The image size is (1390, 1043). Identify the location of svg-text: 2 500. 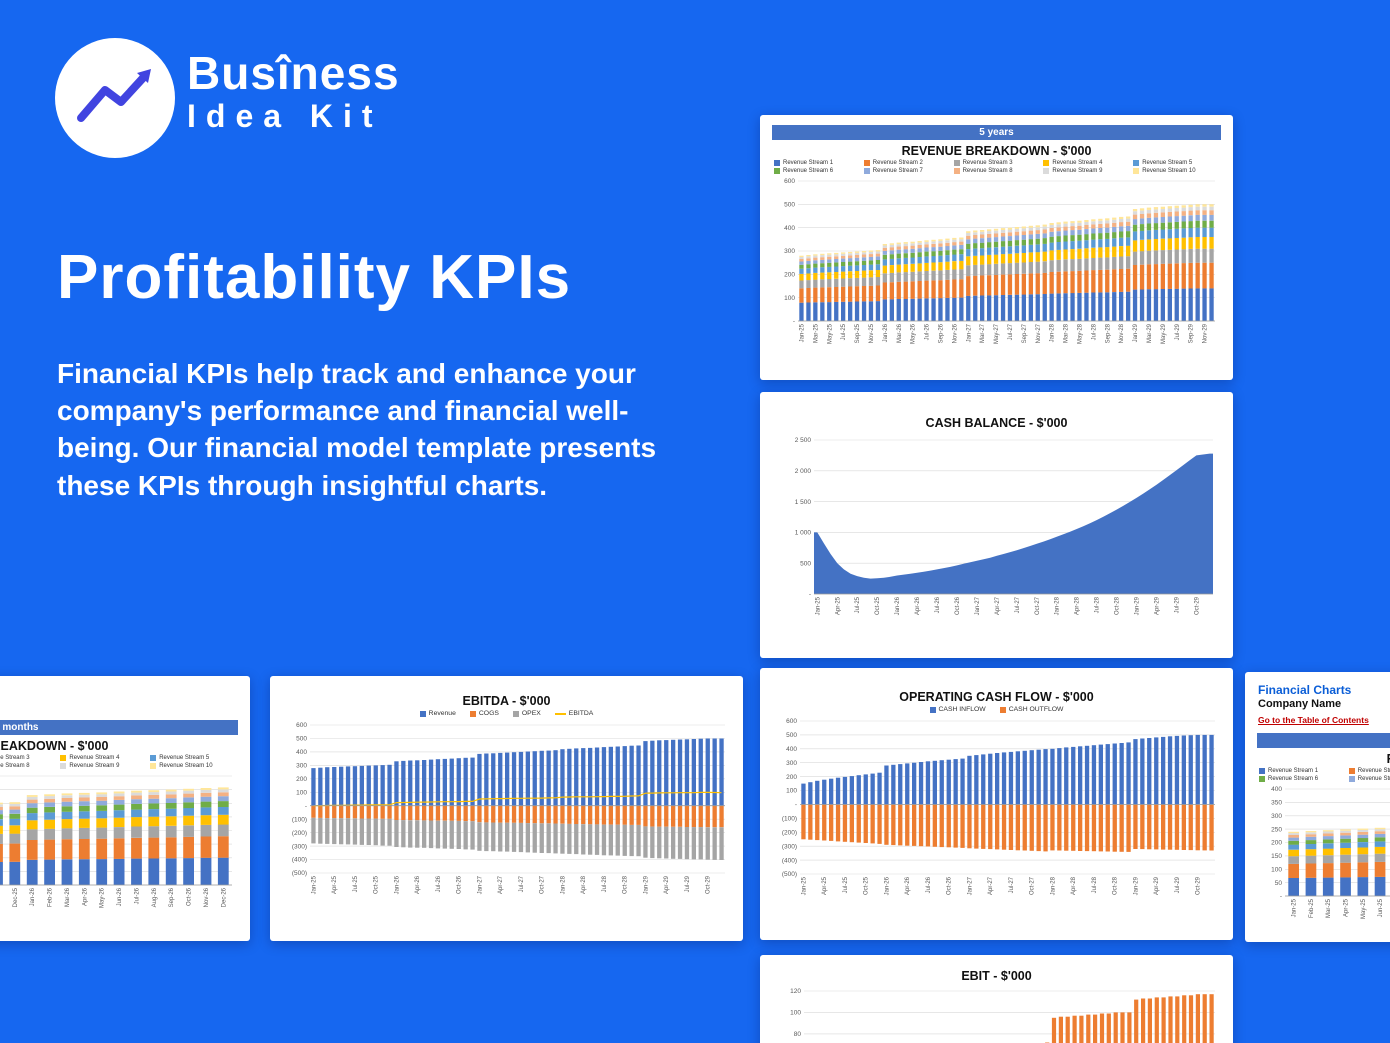
(803, 440).